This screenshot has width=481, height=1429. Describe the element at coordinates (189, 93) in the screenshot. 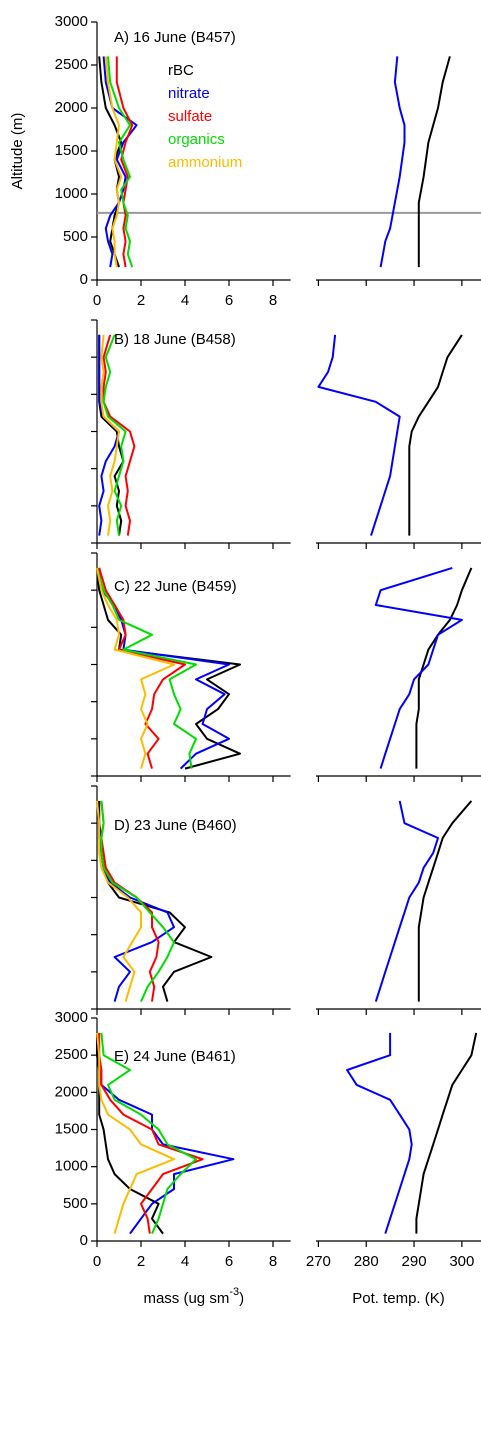

I see `legend-entry: nitrate` at that location.